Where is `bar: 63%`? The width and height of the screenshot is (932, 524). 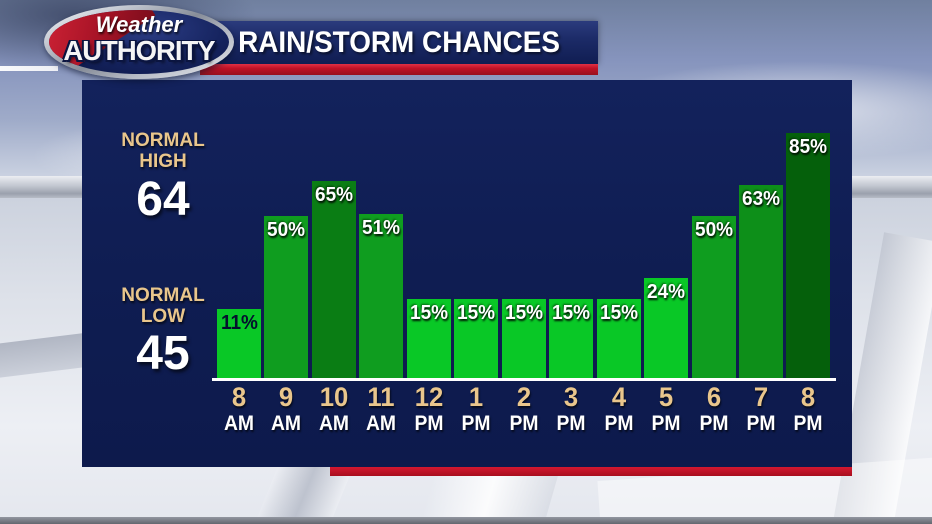
bar: 63% is located at coordinates (761, 282).